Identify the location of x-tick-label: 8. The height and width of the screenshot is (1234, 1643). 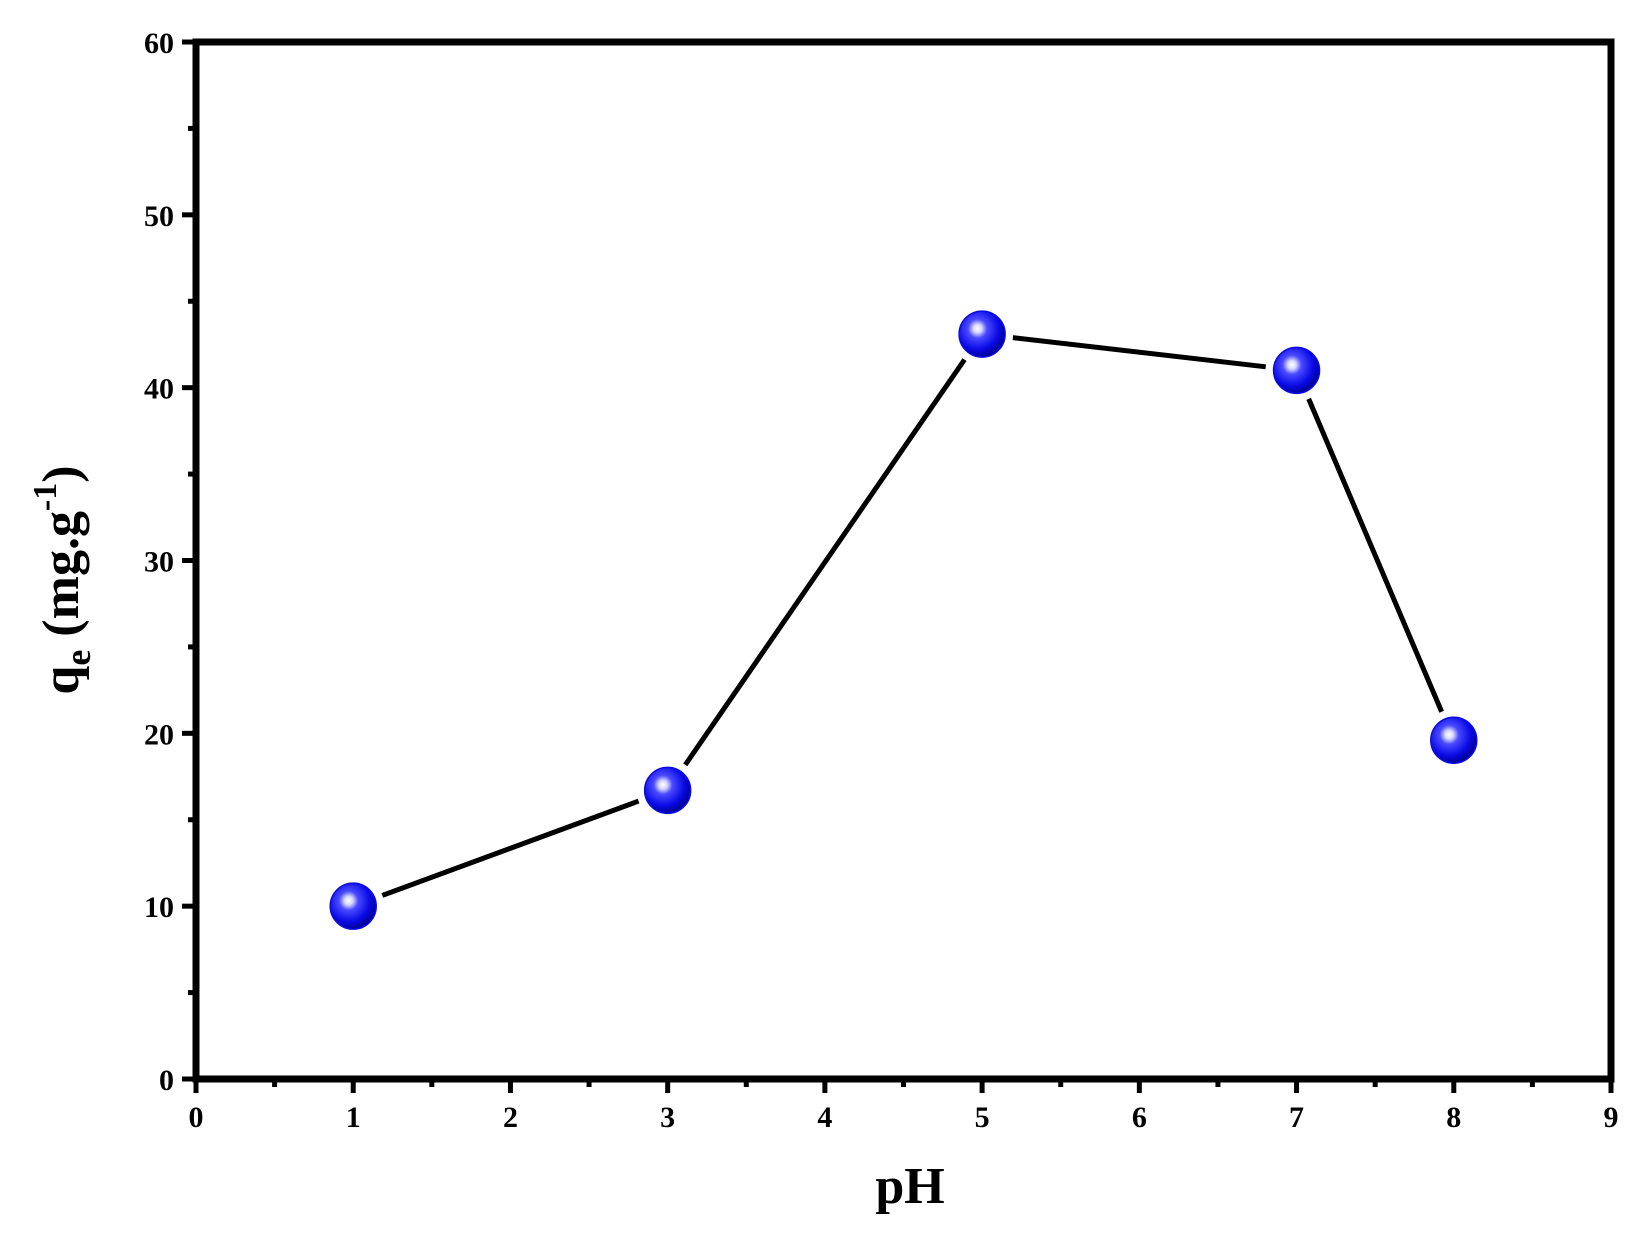
(1453, 1117).